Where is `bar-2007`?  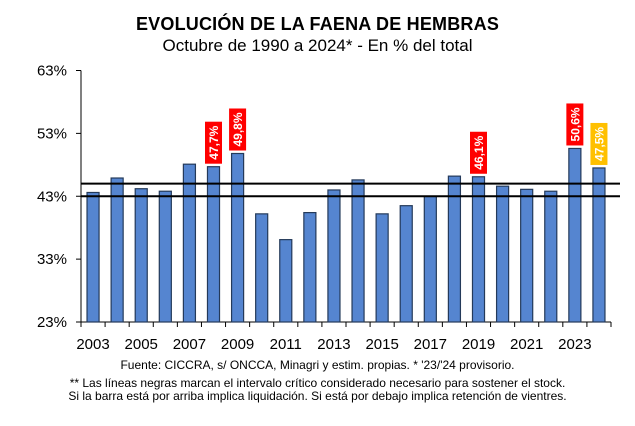
bar-2007 is located at coordinates (189, 243).